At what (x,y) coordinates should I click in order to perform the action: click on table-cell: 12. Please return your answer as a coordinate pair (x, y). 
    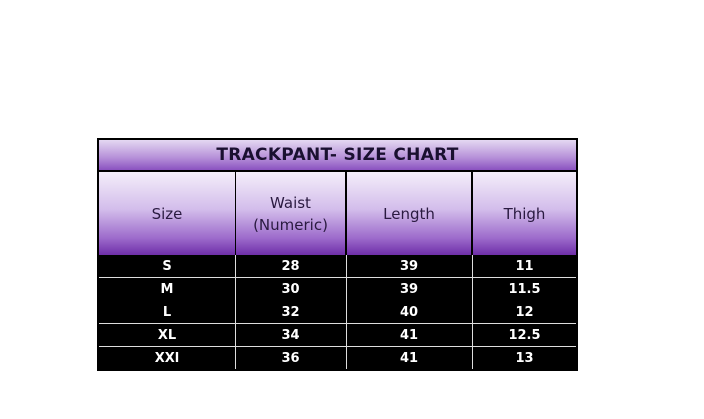
    Looking at the image, I should click on (524, 312).